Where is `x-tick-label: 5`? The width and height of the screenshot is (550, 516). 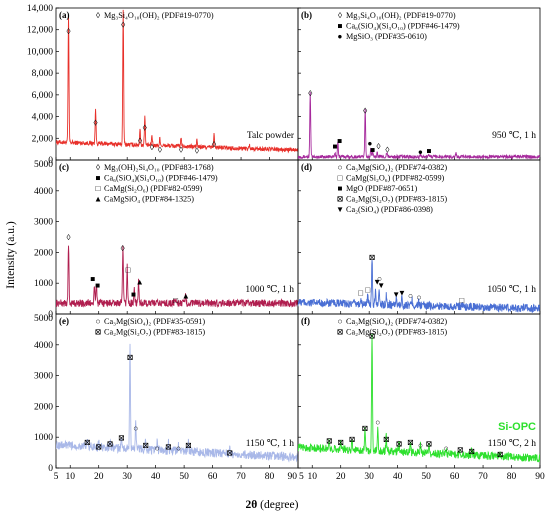
x-tick-label: 5 is located at coordinates (56, 477).